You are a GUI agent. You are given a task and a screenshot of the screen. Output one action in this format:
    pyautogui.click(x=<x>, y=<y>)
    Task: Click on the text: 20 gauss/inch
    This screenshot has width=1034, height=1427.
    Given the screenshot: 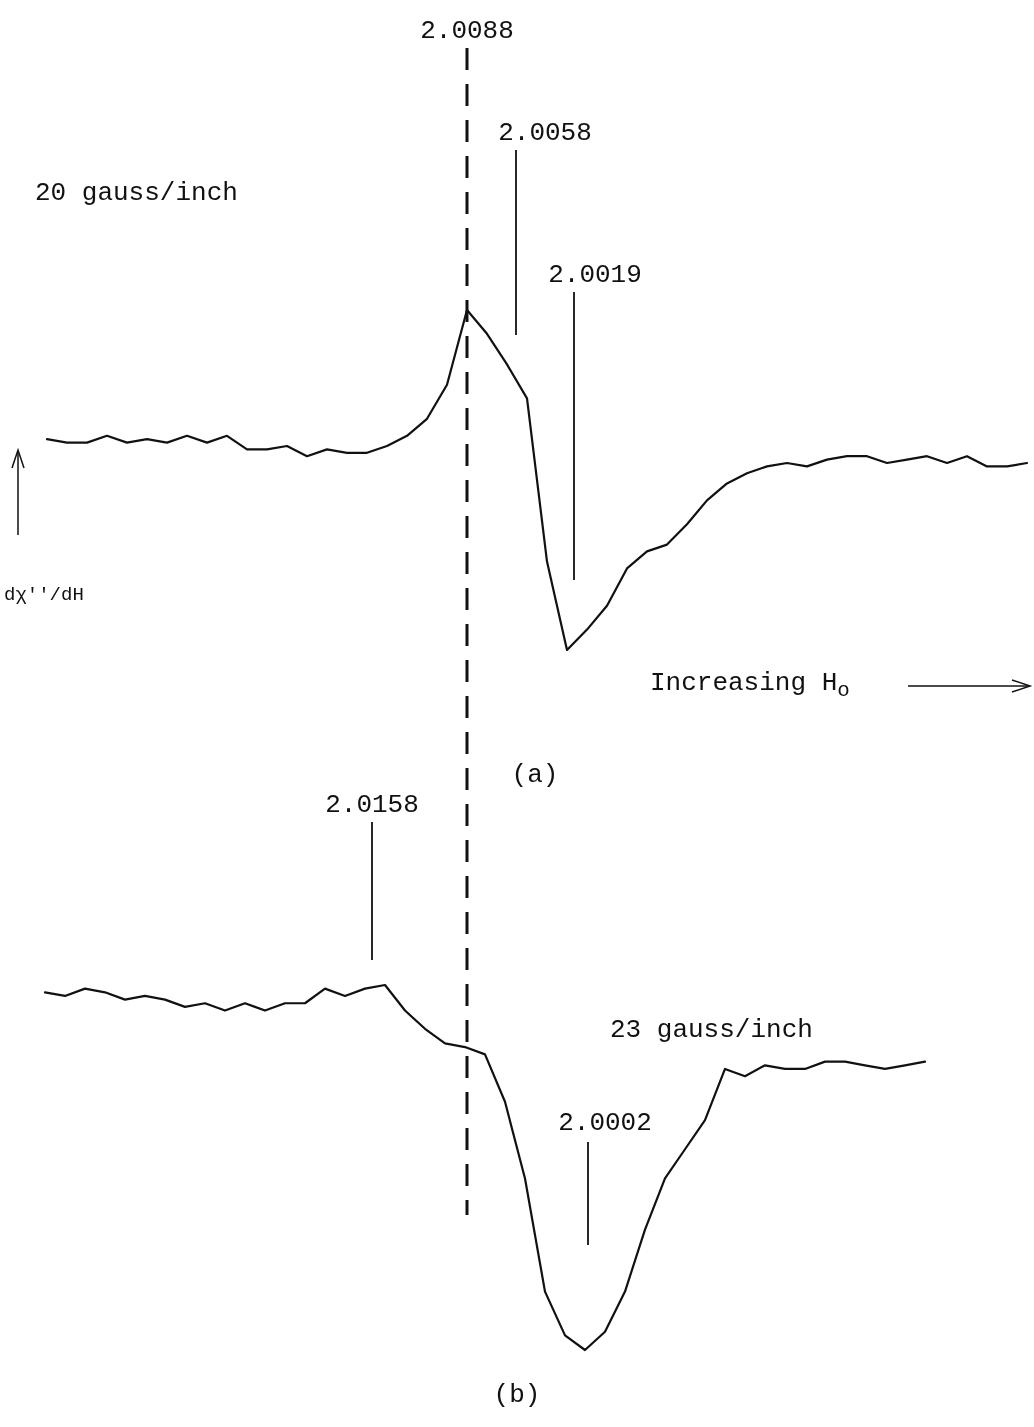 What is the action you would take?
    pyautogui.click(x=136, y=193)
    